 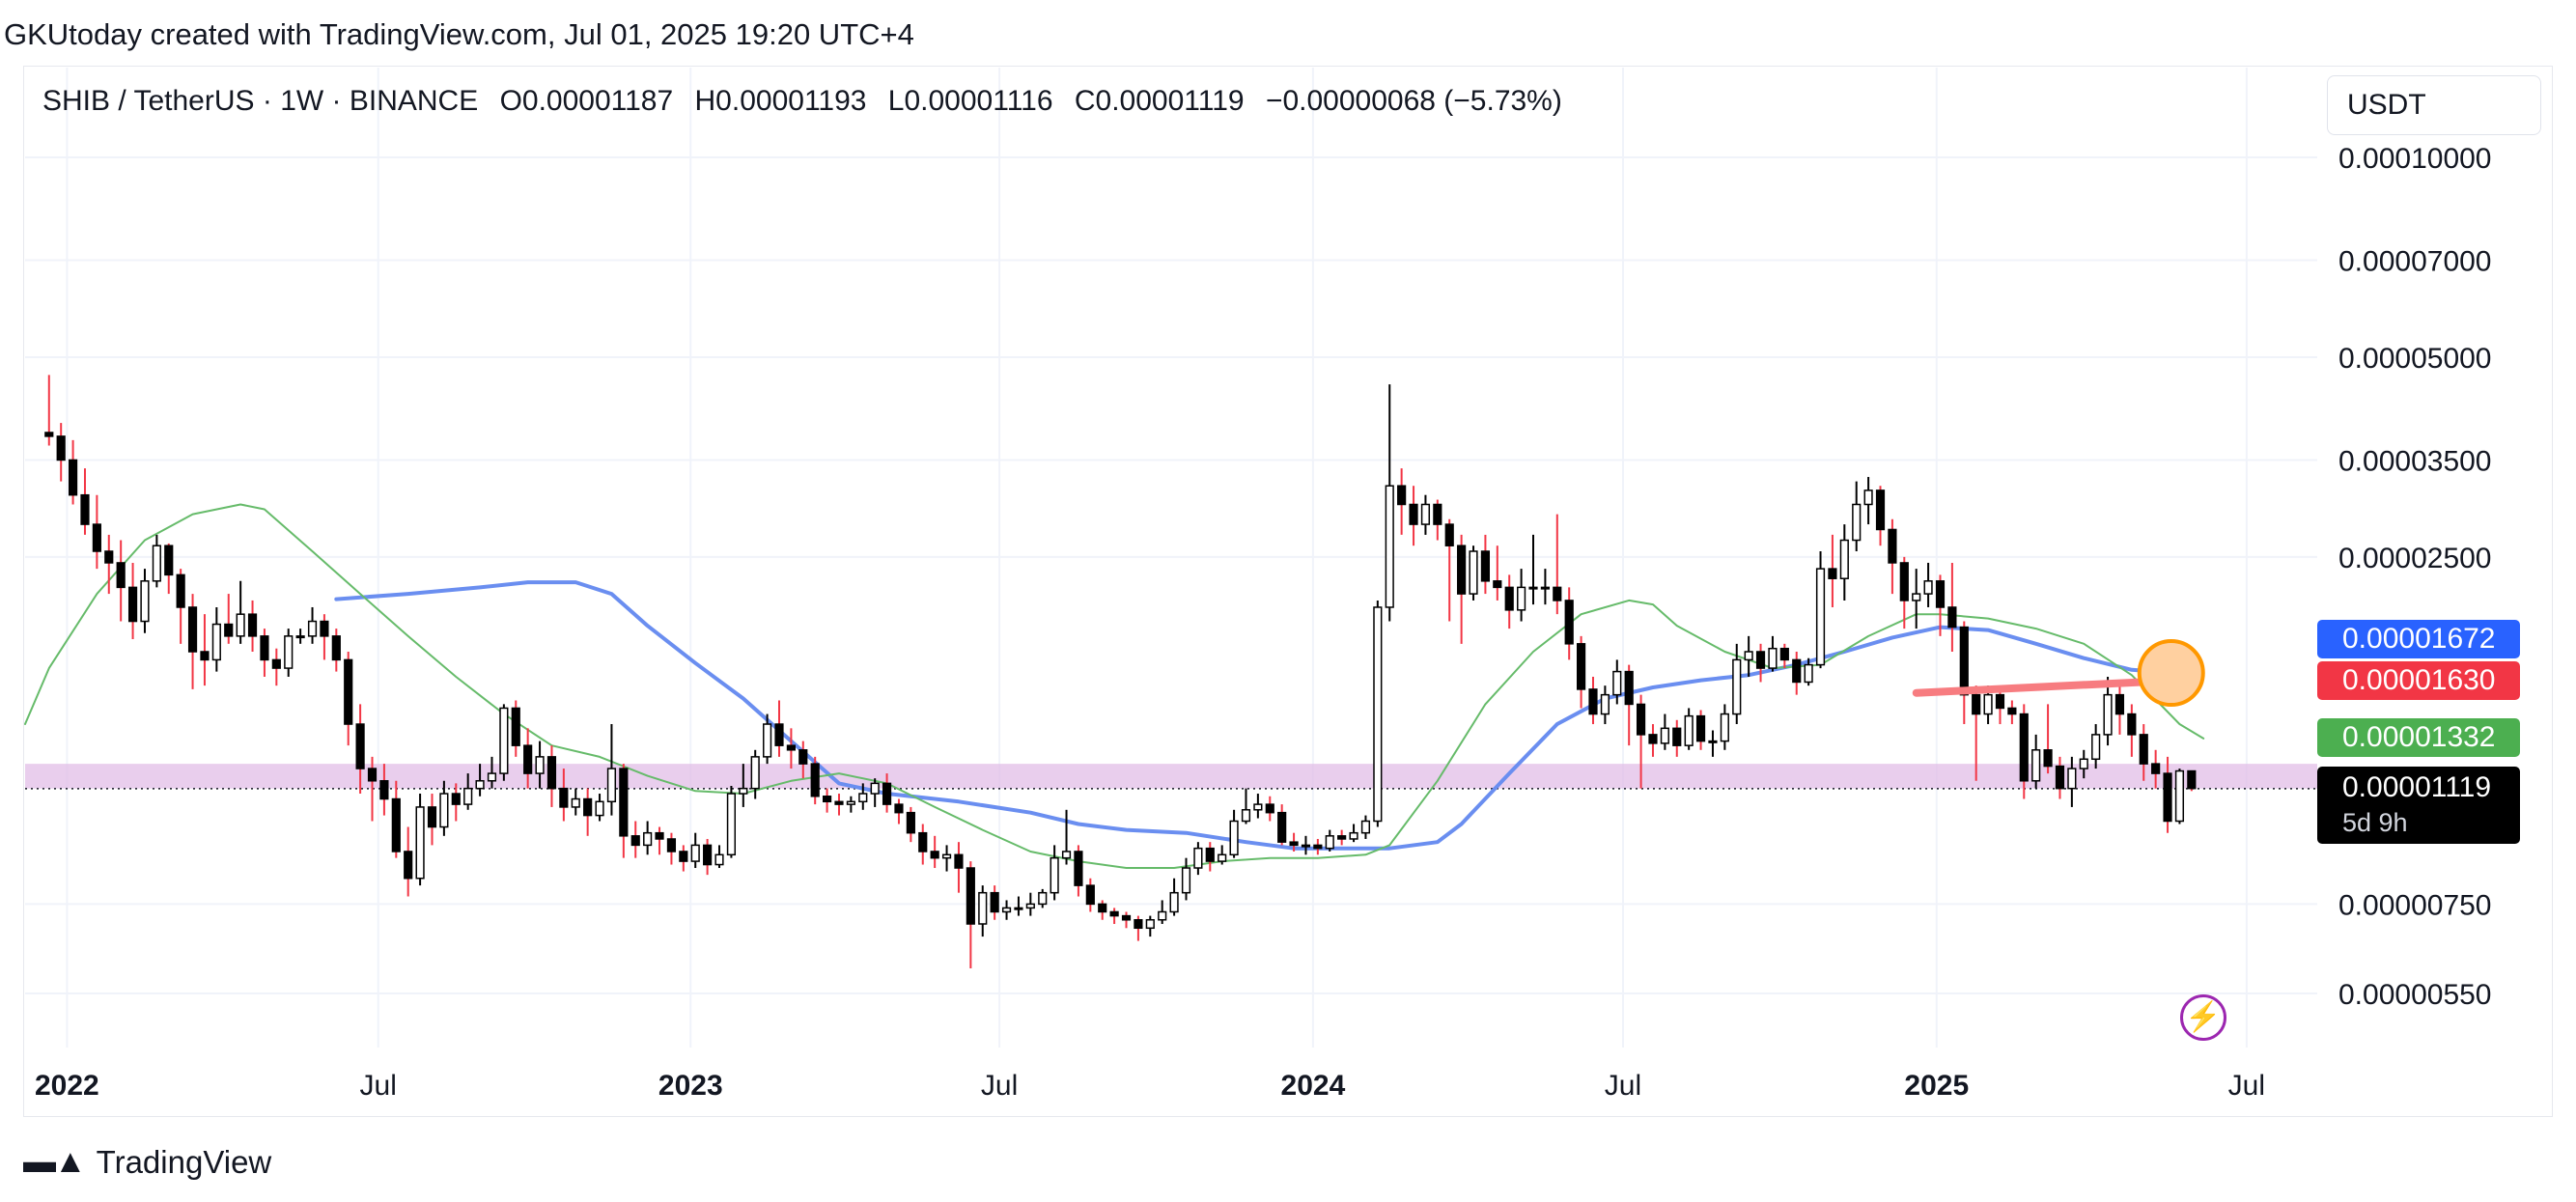 What do you see at coordinates (1160, 101) in the screenshot?
I see `legend-close: C0.00001119` at bounding box center [1160, 101].